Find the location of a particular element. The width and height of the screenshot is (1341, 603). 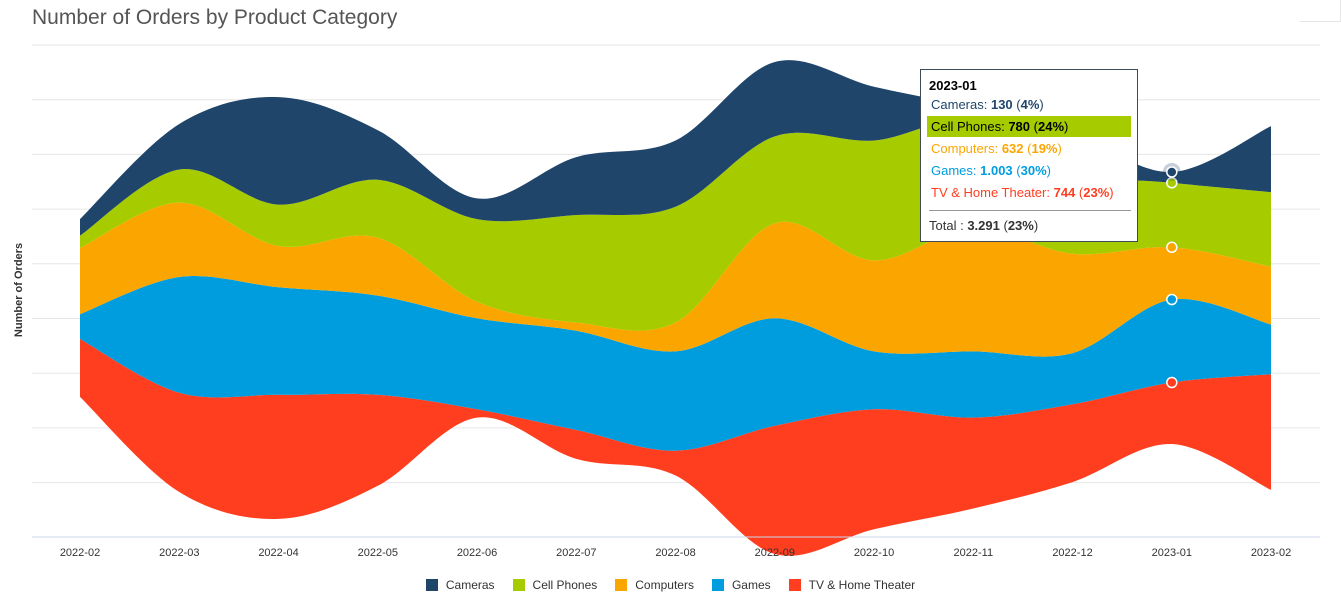

tooltip-row-name: TV & Home Theater: is located at coordinates (992, 192).